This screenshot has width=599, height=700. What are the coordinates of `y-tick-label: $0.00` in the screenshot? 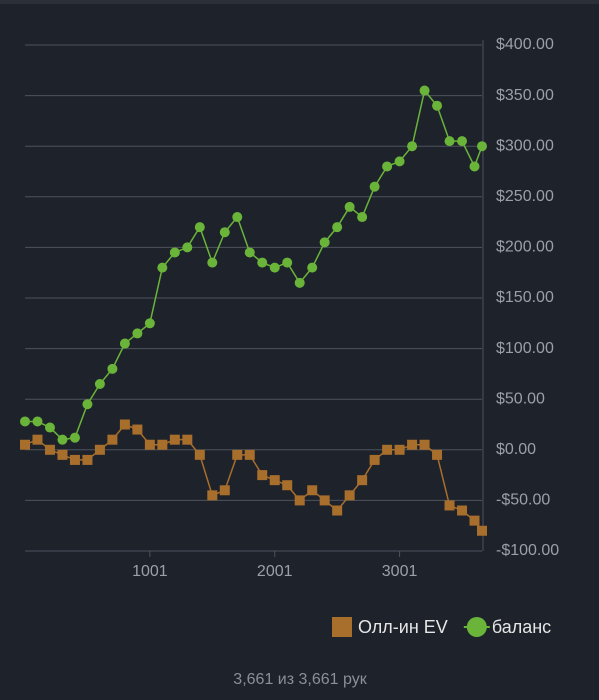 It's located at (516, 449).